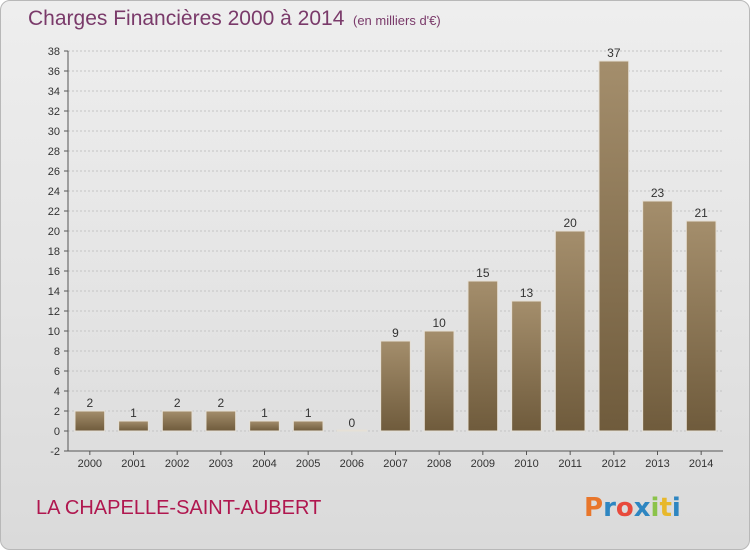 This screenshot has width=750, height=550. What do you see at coordinates (54, 52) in the screenshot?
I see `y-tick-label: 38` at bounding box center [54, 52].